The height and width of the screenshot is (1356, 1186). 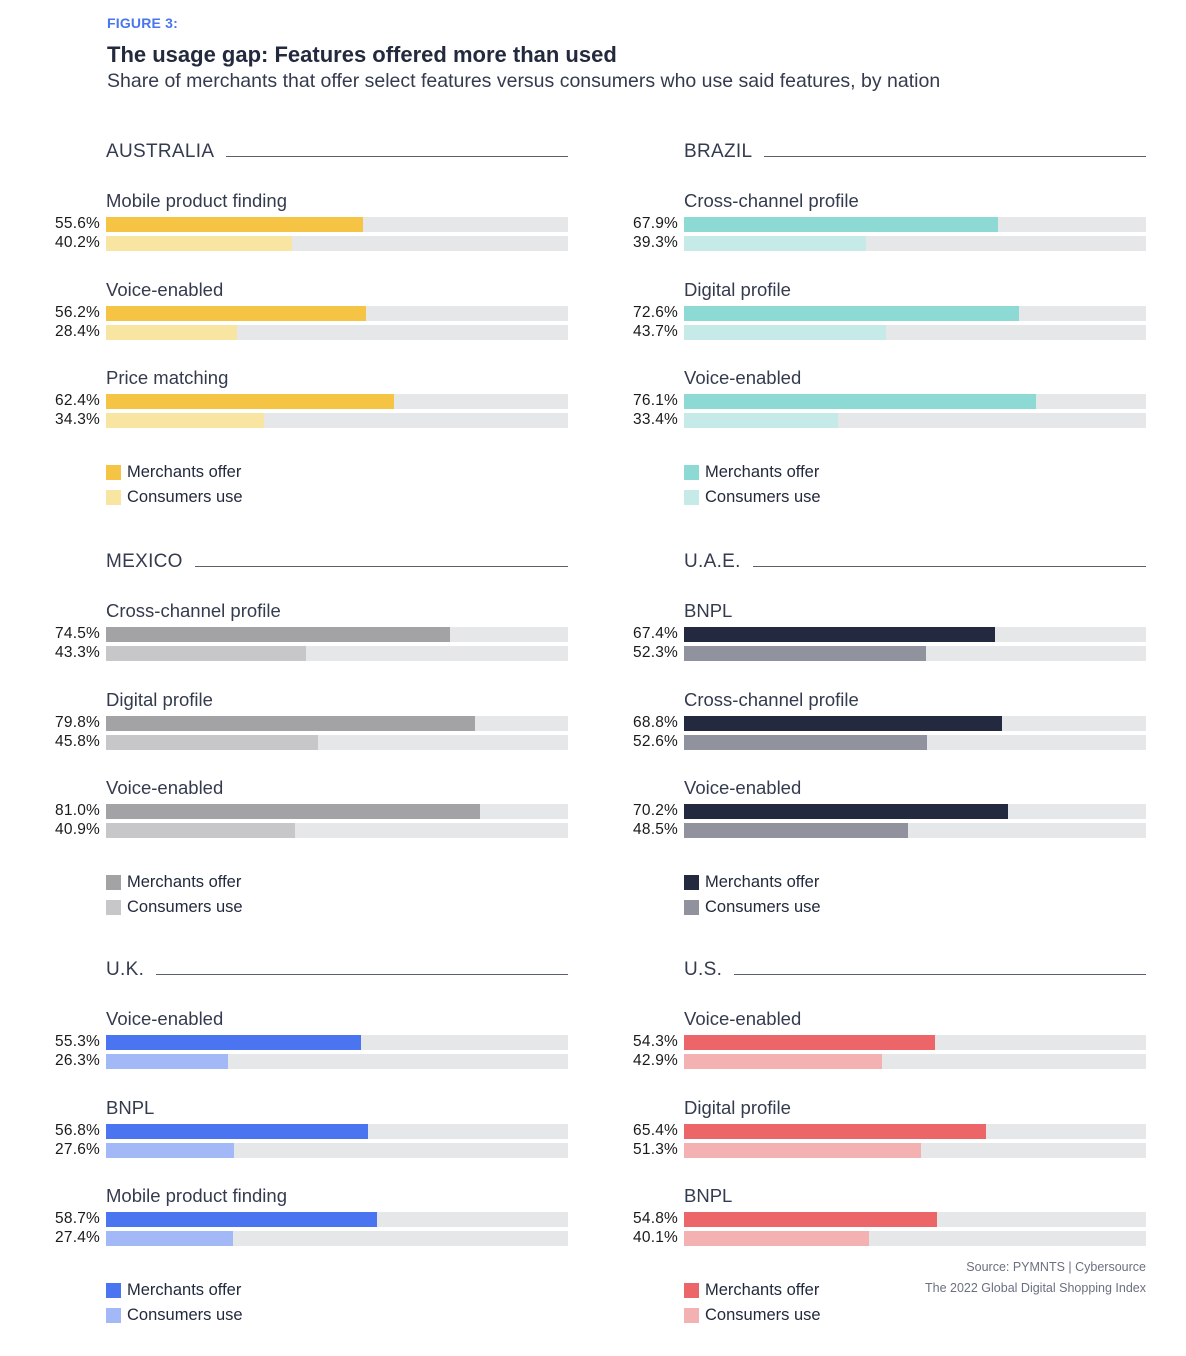 What do you see at coordinates (655, 1130) in the screenshot?
I see `offer-value-label: 65.4%` at bounding box center [655, 1130].